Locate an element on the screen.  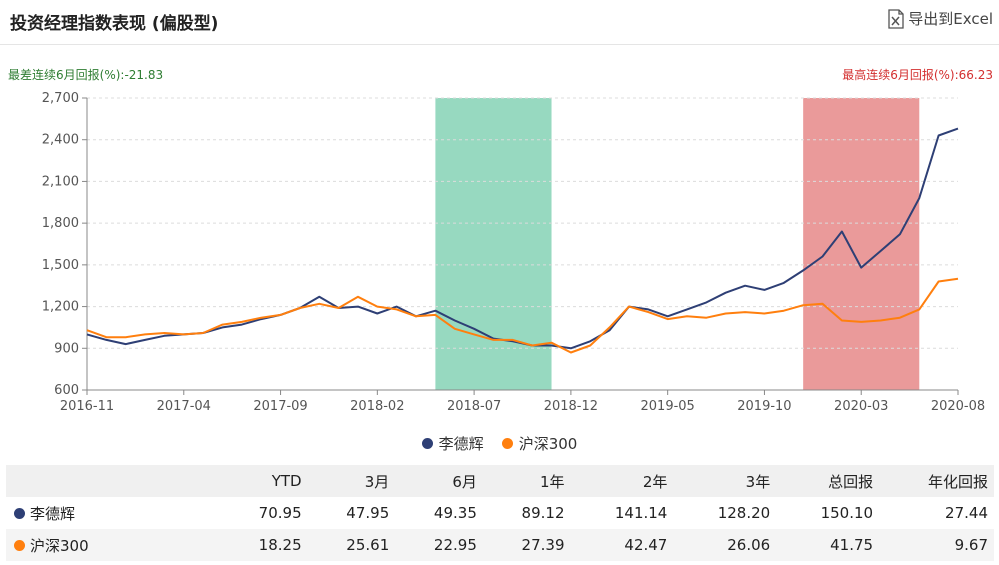
table-cell: 47.95 is located at coordinates (351, 513).